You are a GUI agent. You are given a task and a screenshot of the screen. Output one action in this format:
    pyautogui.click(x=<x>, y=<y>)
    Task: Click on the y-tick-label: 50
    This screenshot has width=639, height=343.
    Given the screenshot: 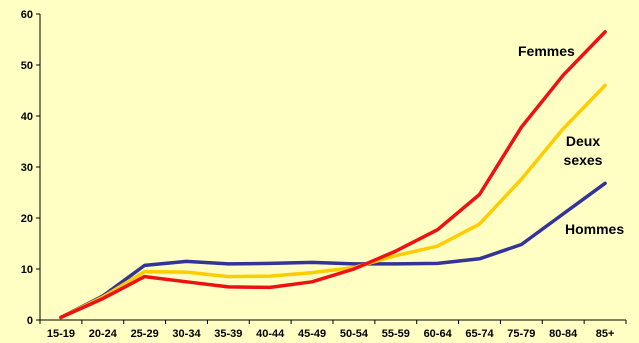 What is the action you would take?
    pyautogui.click(x=27, y=66)
    